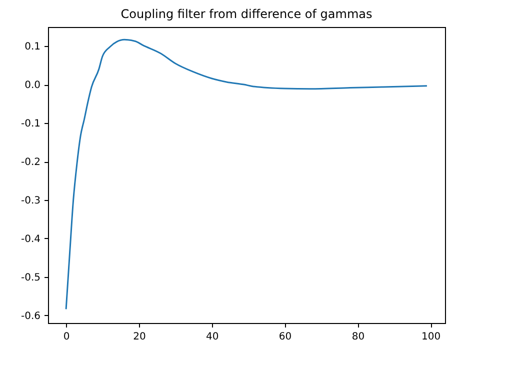 The image size is (512, 384). I want to click on y-tick-label: -0.5, so click(30, 278).